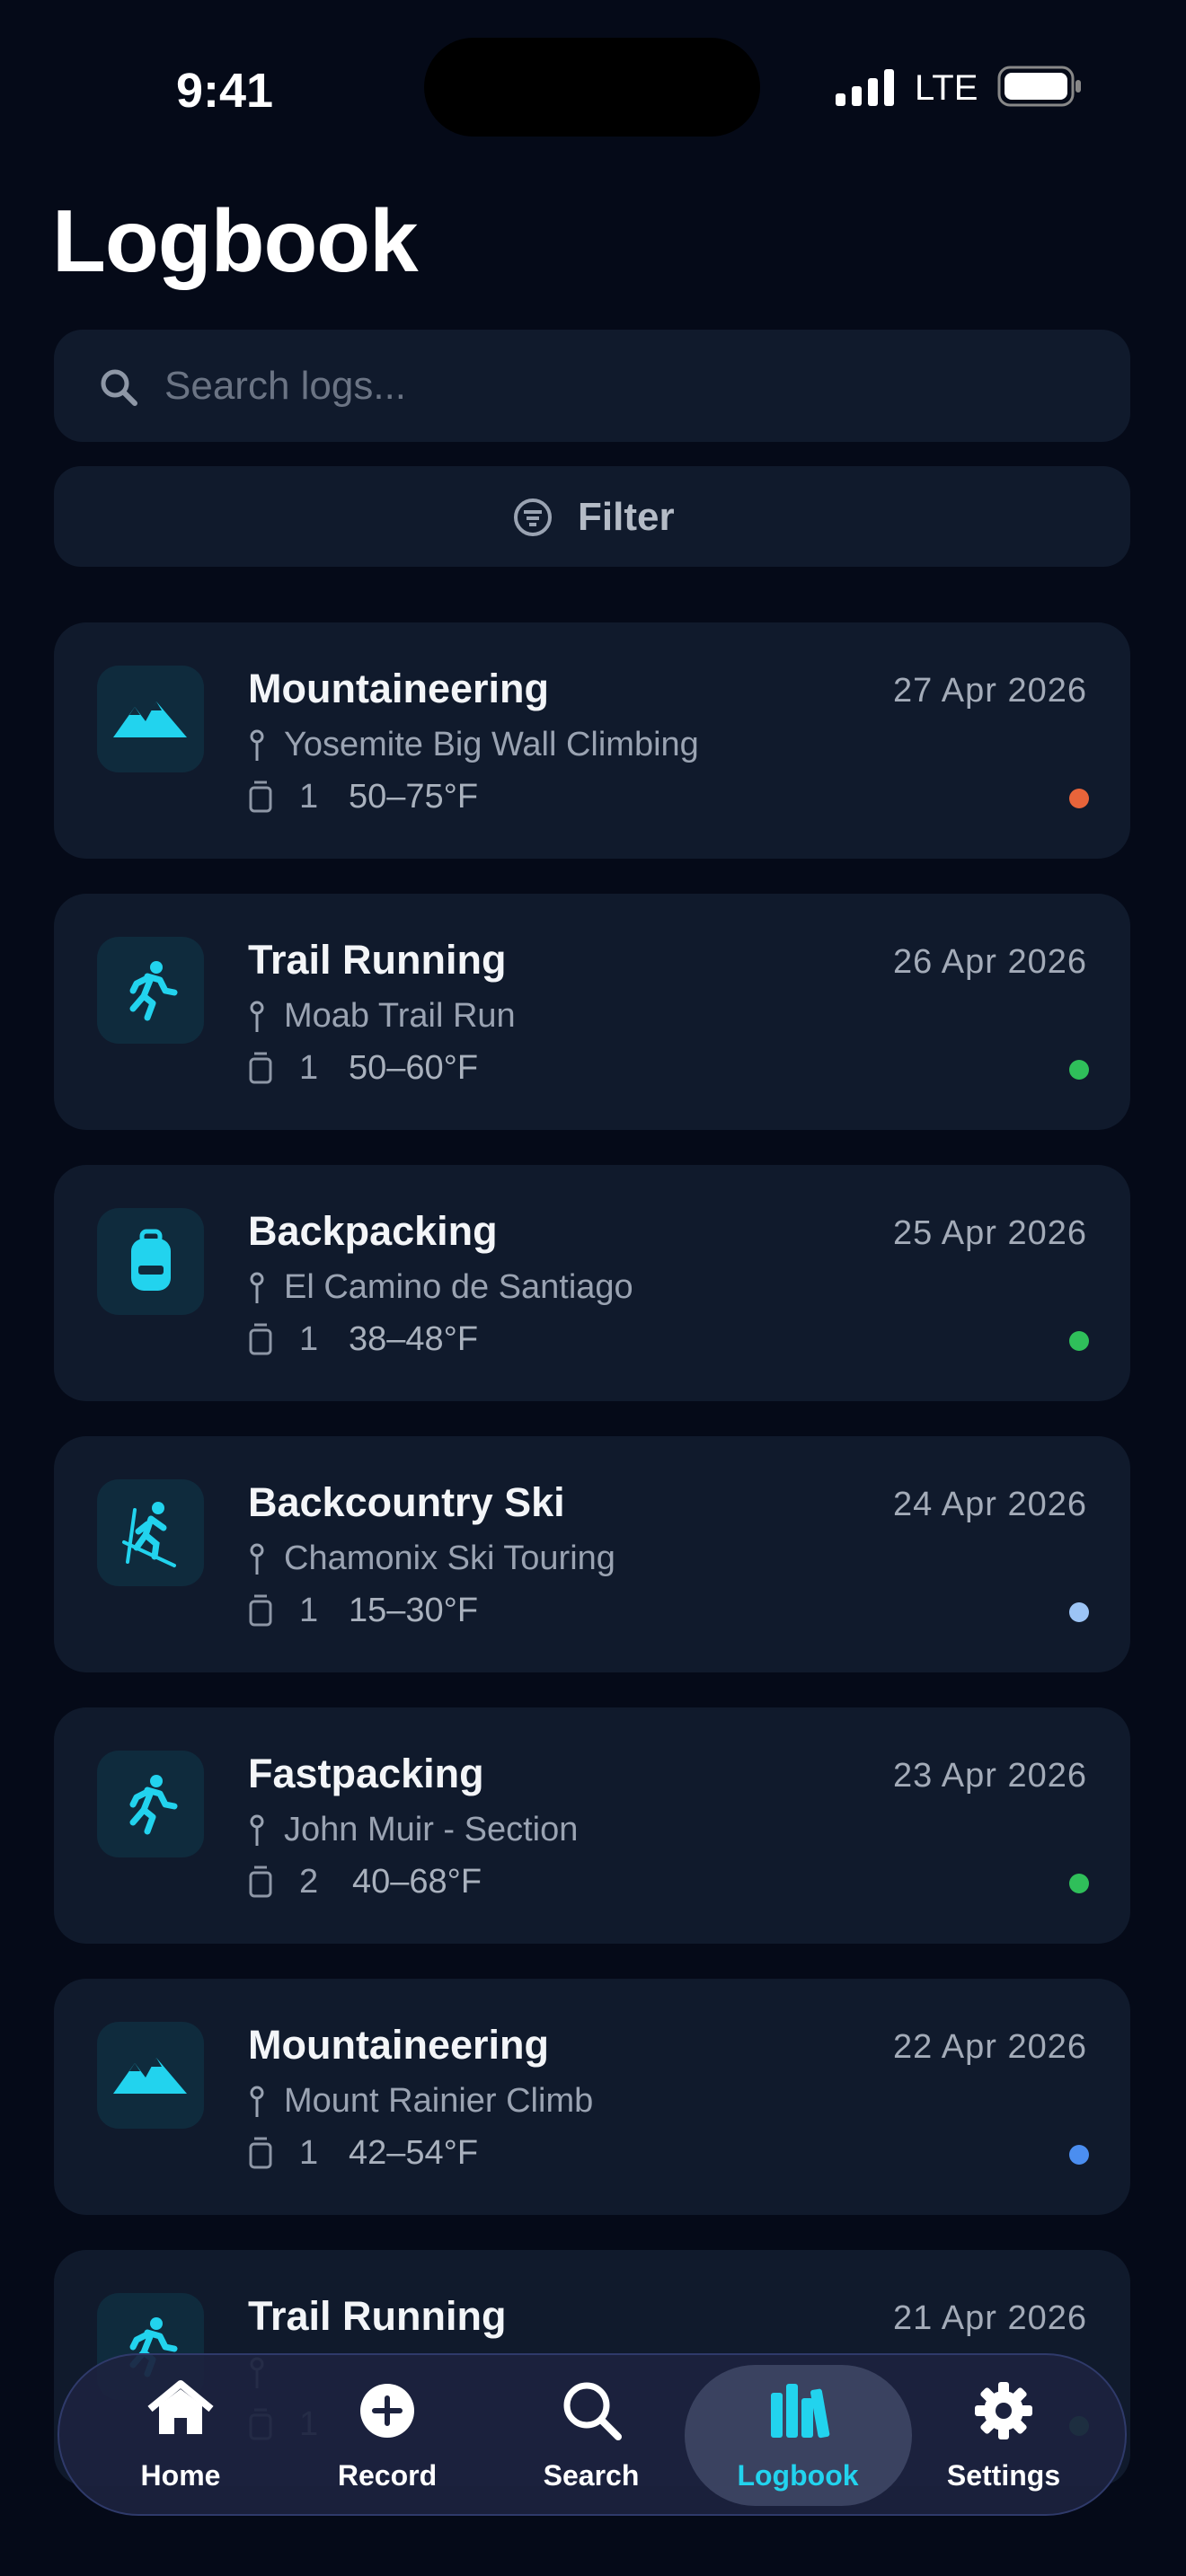  Describe the element at coordinates (591, 2475) in the screenshot. I see `tab-label: Search` at that location.